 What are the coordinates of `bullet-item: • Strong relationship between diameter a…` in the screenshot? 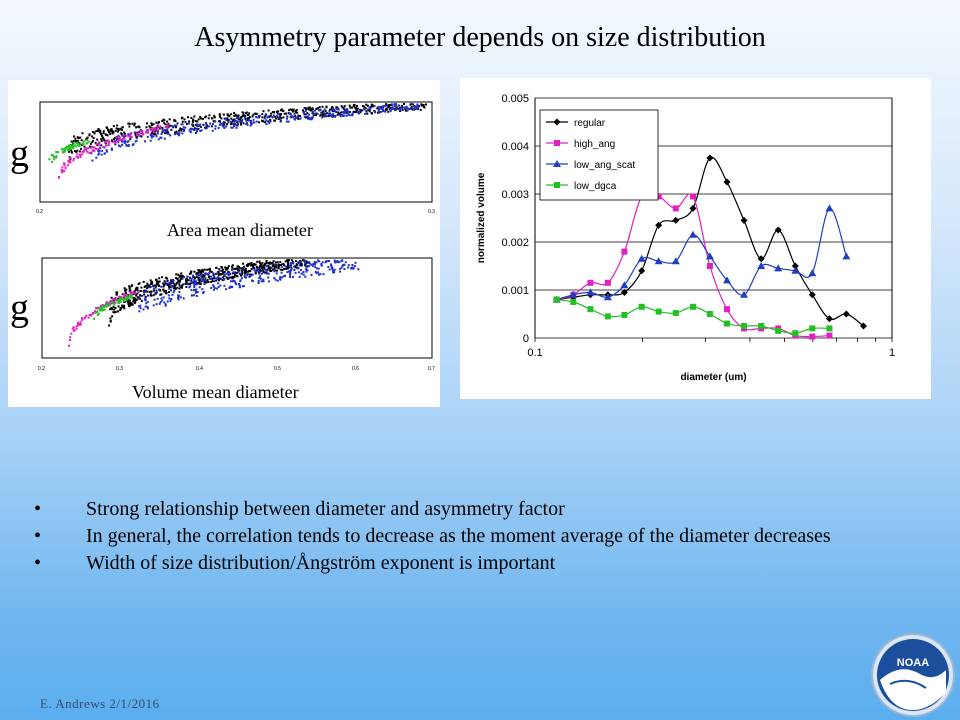 It's located at (434, 509).